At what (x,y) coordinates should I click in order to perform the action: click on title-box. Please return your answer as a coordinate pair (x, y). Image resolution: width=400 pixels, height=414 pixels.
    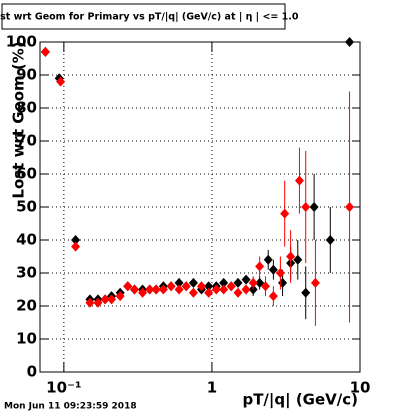
    Looking at the image, I should click on (143, 16).